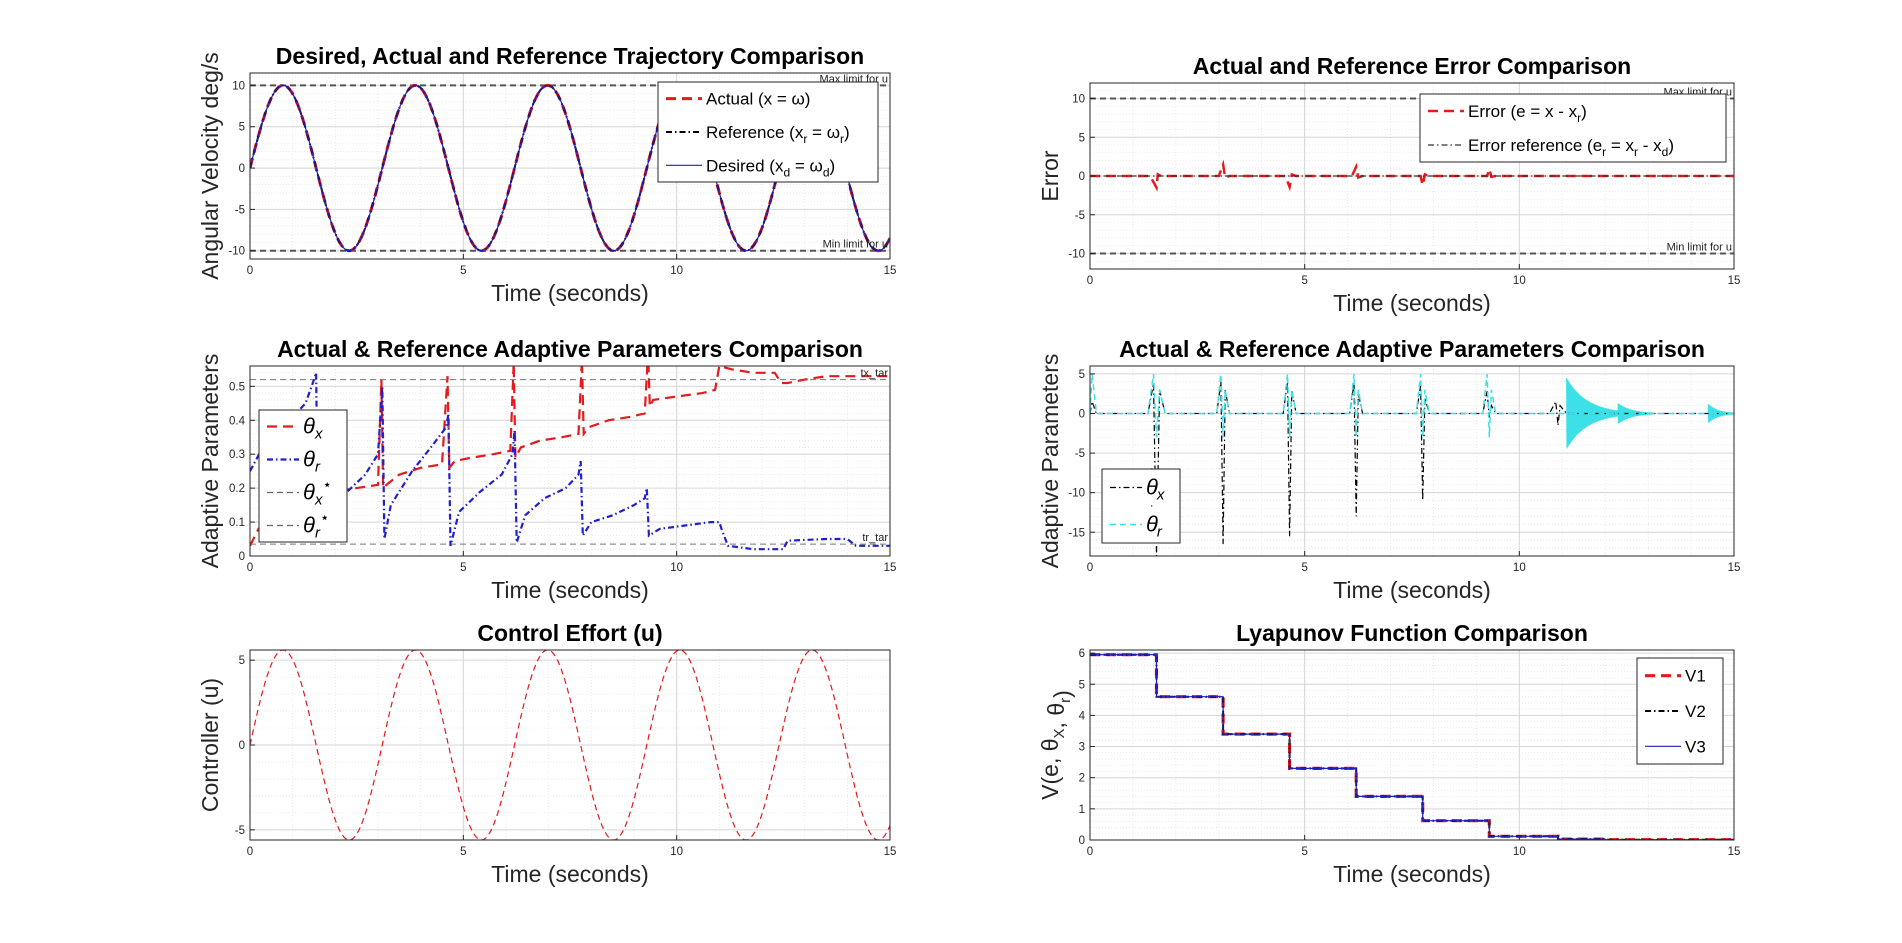 This screenshot has height=943, width=1902. What do you see at coordinates (569, 633) in the screenshot?
I see `chart-title: Control Effort (u)` at bounding box center [569, 633].